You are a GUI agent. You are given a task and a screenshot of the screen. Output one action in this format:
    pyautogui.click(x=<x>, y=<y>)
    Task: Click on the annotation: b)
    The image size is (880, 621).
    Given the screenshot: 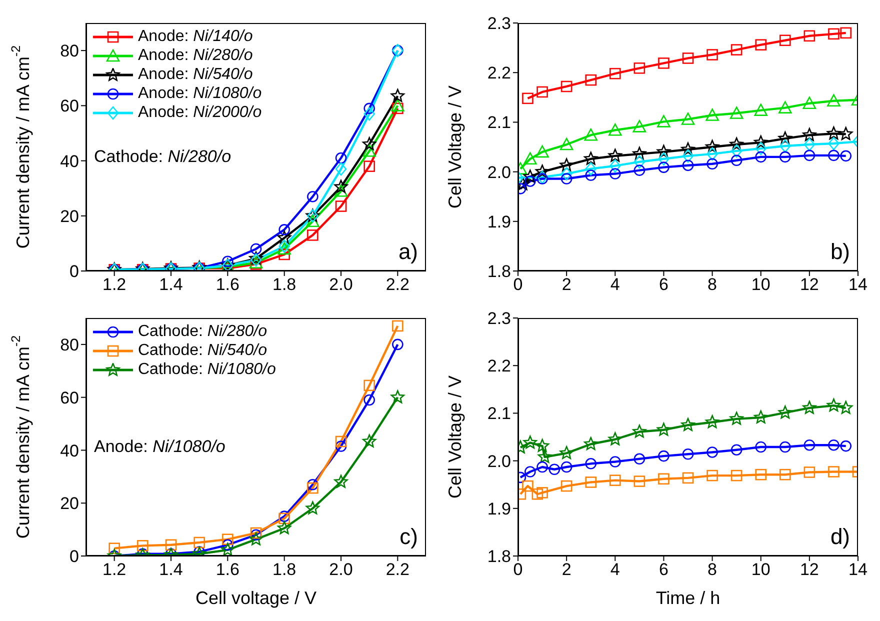 What is the action you would take?
    pyautogui.click(x=840, y=252)
    